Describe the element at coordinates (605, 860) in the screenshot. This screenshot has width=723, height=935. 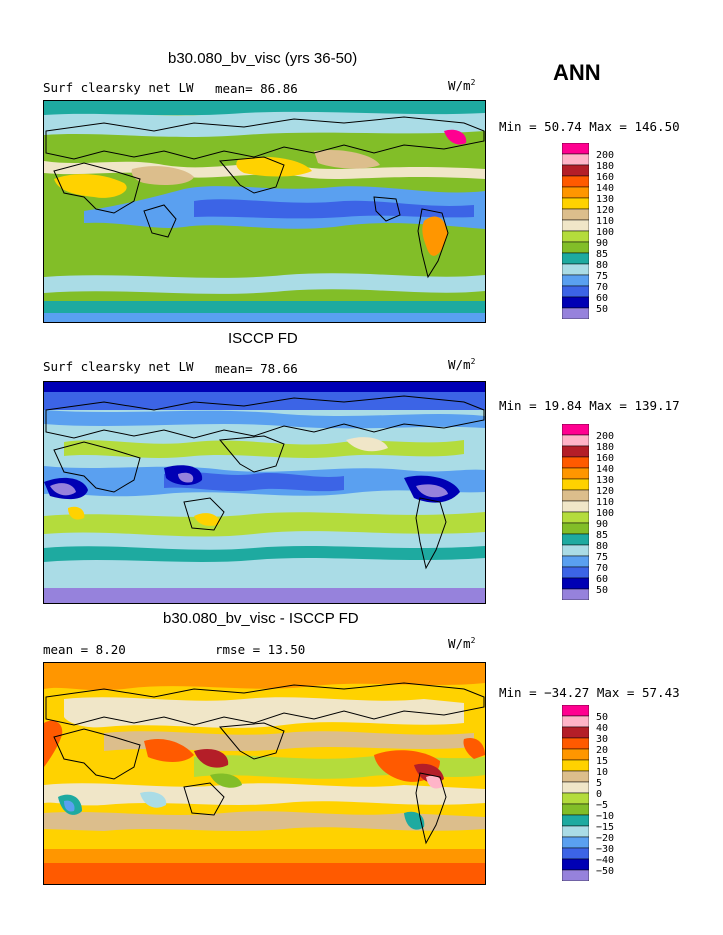
I see `colorbar-tick-label: −40` at that location.